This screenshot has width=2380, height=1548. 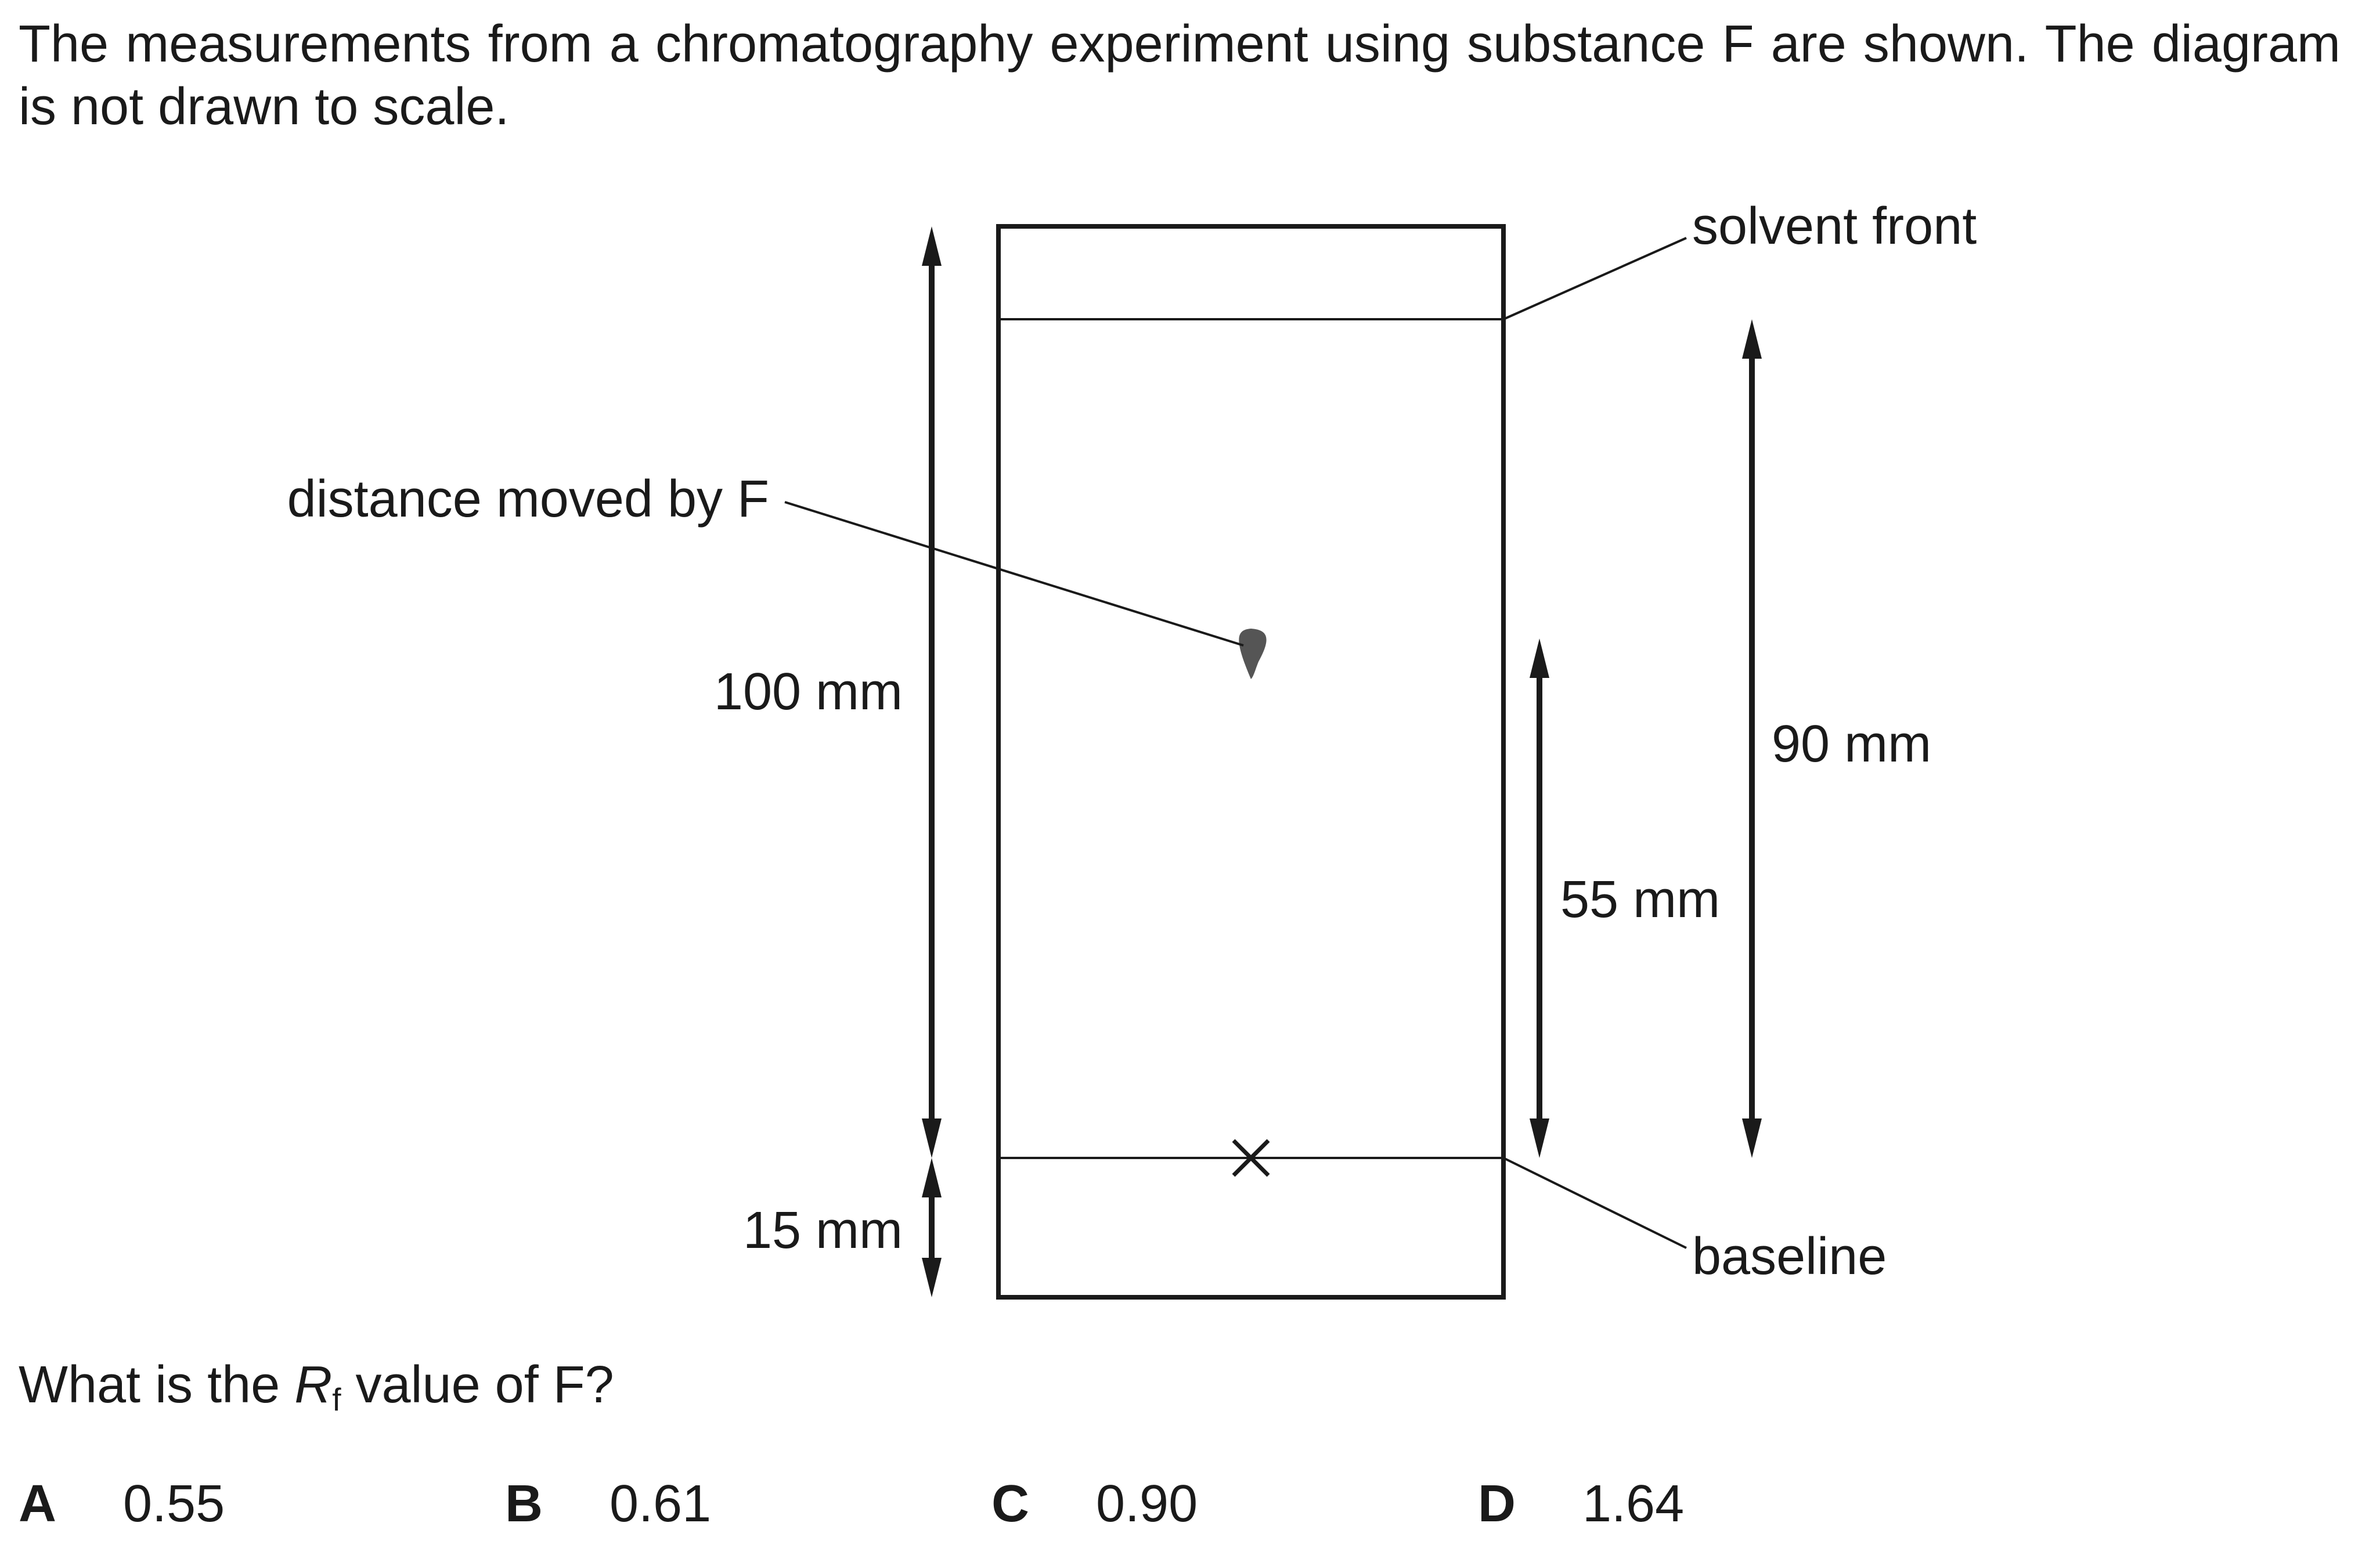 I want to click on paper-height-label: 100 mm, so click(x=808, y=692).